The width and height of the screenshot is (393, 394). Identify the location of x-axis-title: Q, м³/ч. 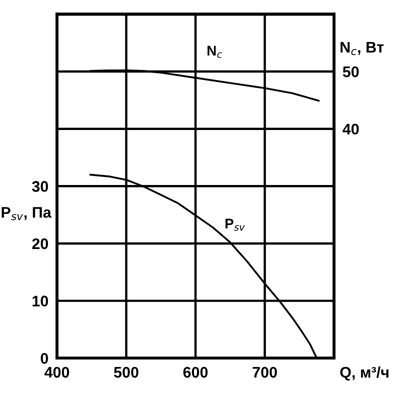
(364, 373).